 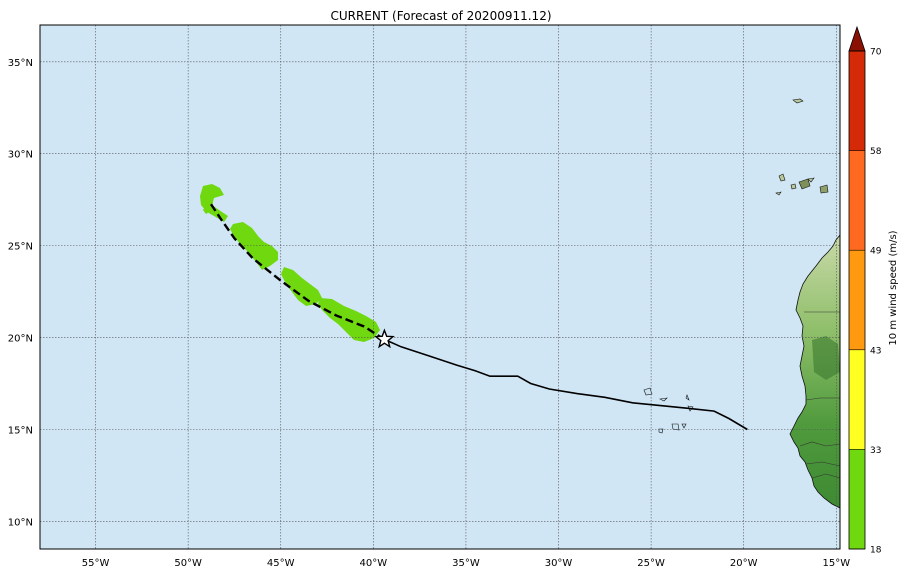 What do you see at coordinates (893, 287) in the screenshot?
I see `colorbar-label: 10 m wind speed (m/s)` at bounding box center [893, 287].